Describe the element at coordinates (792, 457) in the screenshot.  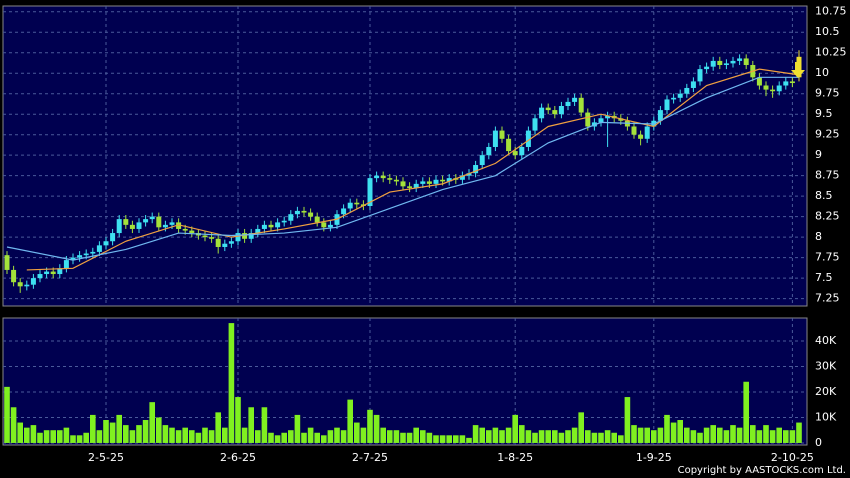
I see `x-tick-label: 2-10-25` at that location.